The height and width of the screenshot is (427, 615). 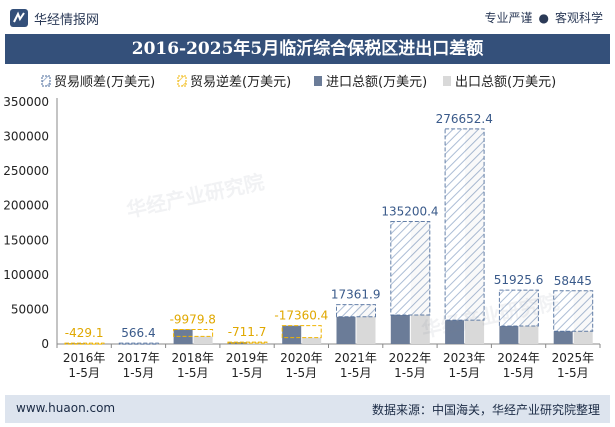 What do you see at coordinates (318, 81) in the screenshot?
I see `legend-swatch-import` at bounding box center [318, 81].